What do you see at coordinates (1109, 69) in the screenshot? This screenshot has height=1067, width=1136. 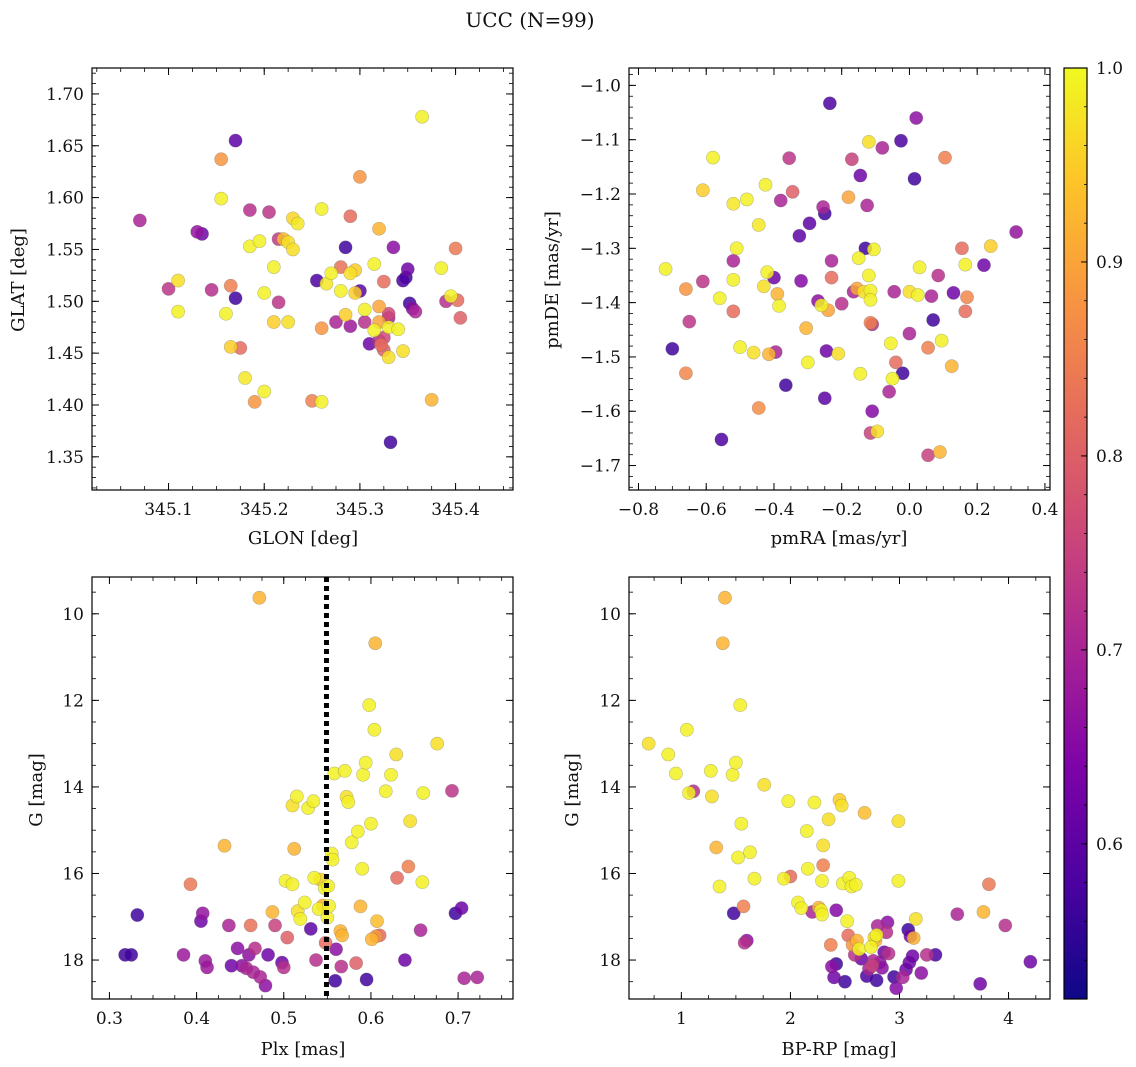 I see `colorbar-tick-label: 1.0` at bounding box center [1109, 69].